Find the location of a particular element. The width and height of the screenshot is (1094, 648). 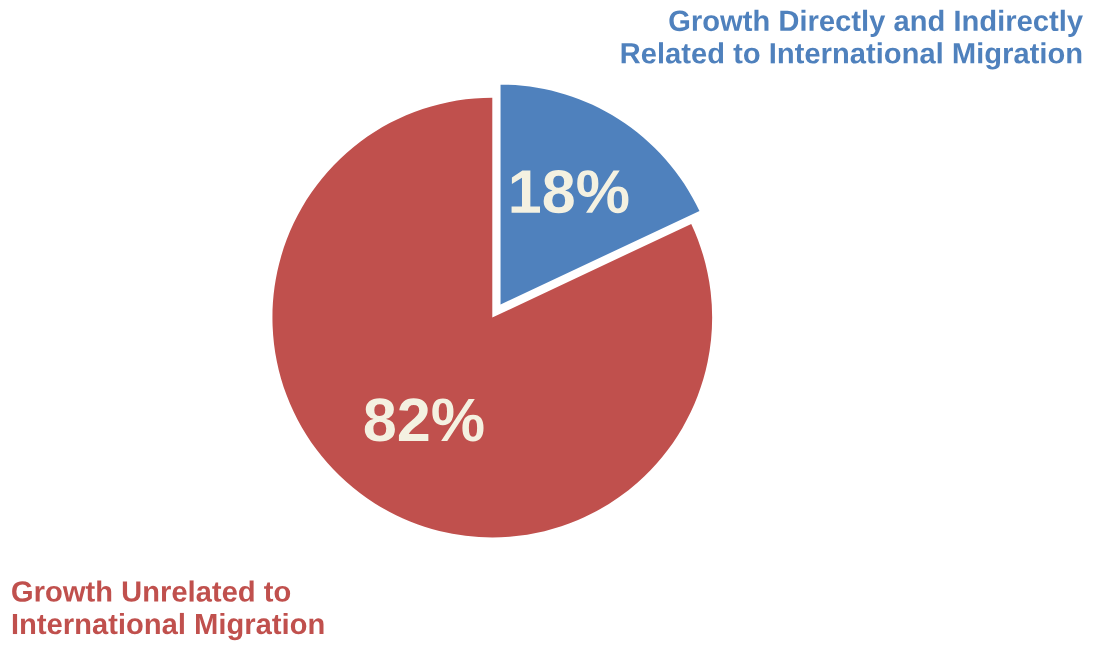

slice-label: Growth Directly and Indirectly Related to International Migration is located at coordinates (852, 39).